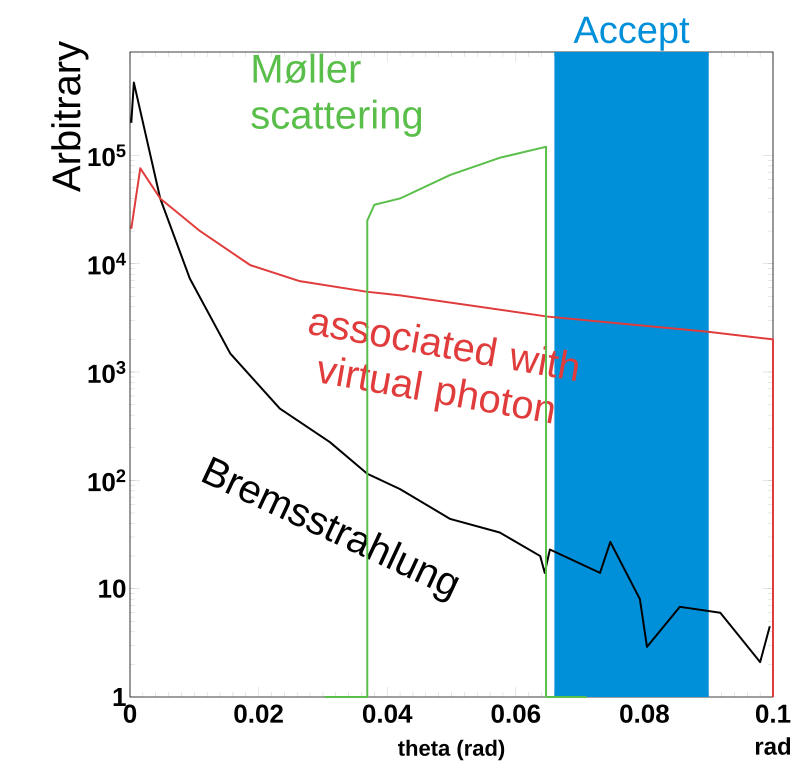 The image size is (798, 783). I want to click on y-tick-label: 10$^{4}$, so click(107, 263).